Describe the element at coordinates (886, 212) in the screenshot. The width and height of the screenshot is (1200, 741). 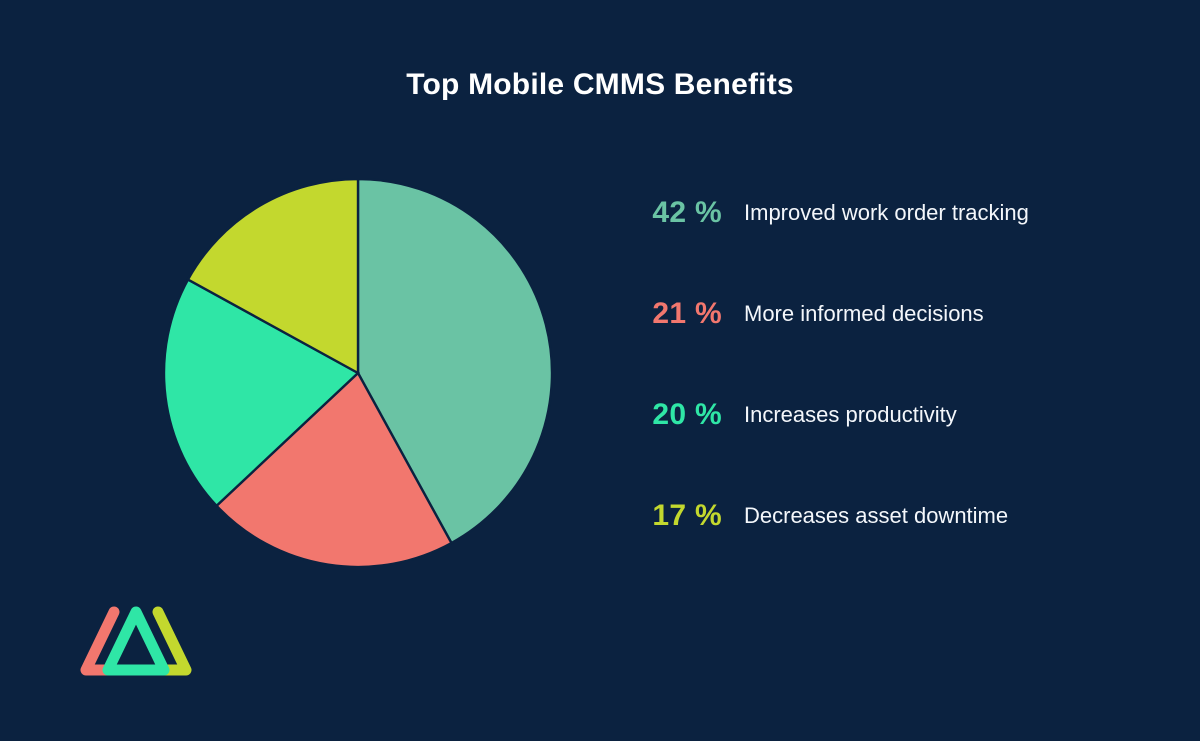
I see `list-item-label: Improved work order tracking` at that location.